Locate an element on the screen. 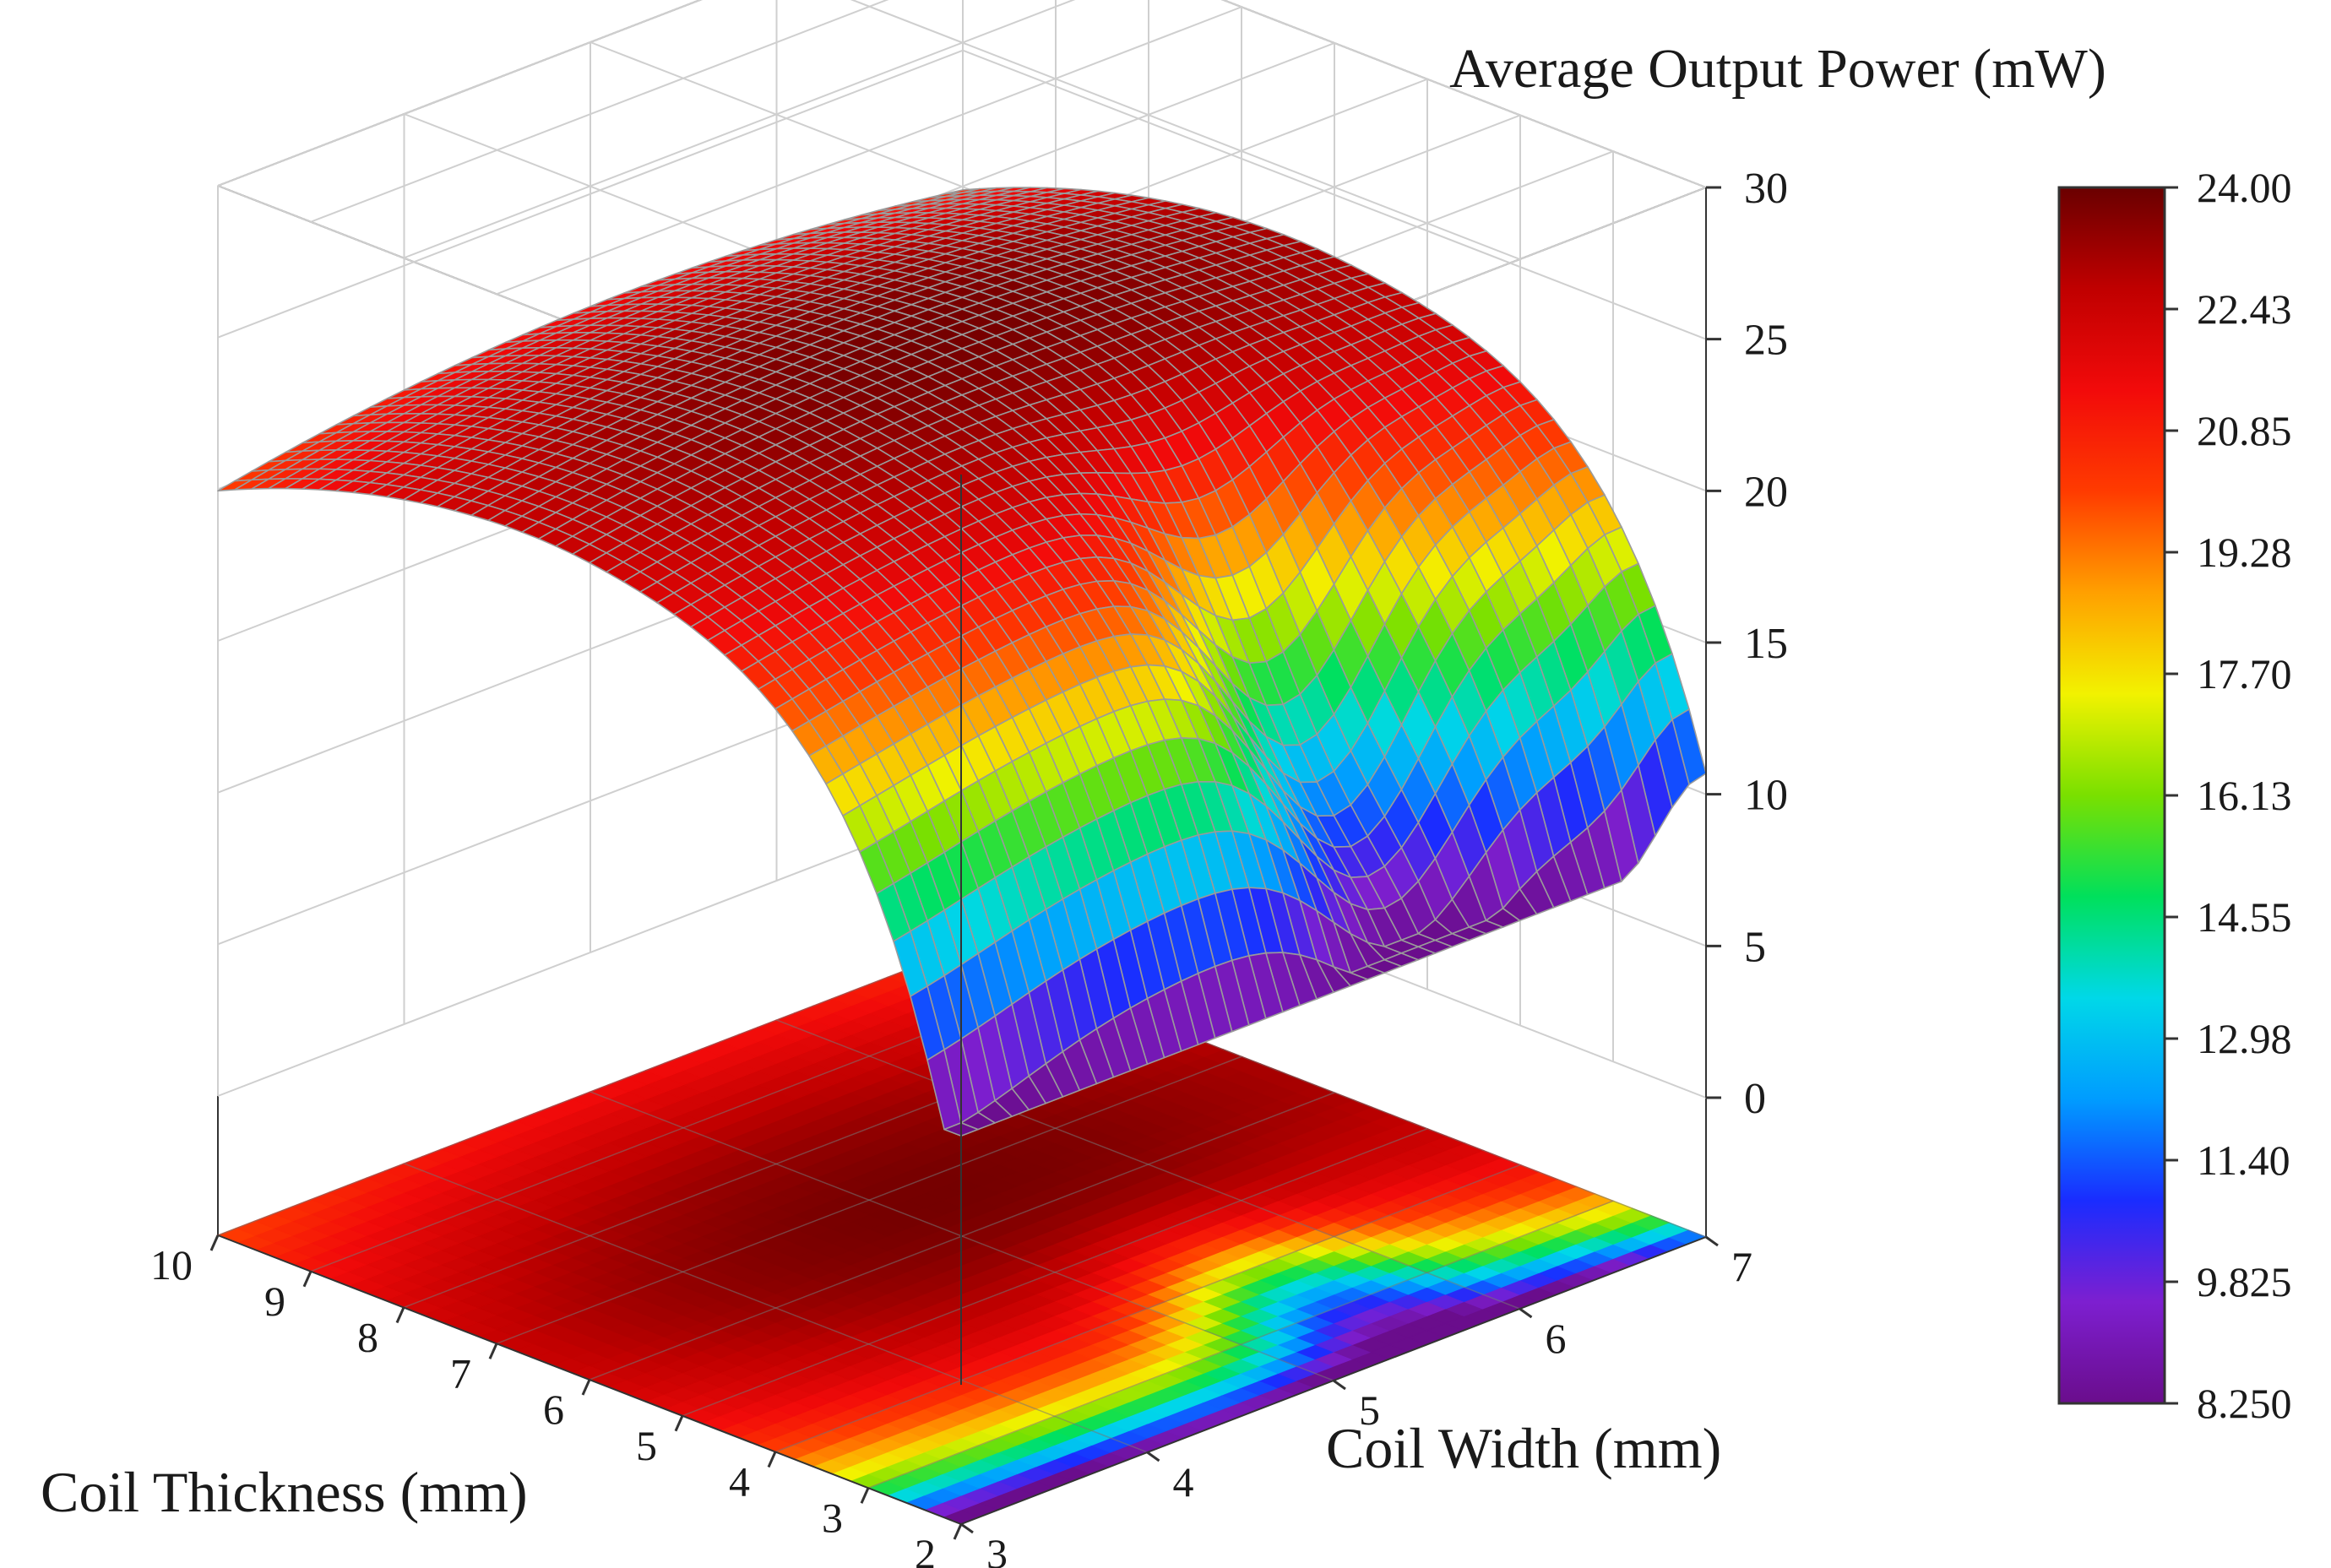  x-axis-title: Coil Width (mm) is located at coordinates (1523, 1448).